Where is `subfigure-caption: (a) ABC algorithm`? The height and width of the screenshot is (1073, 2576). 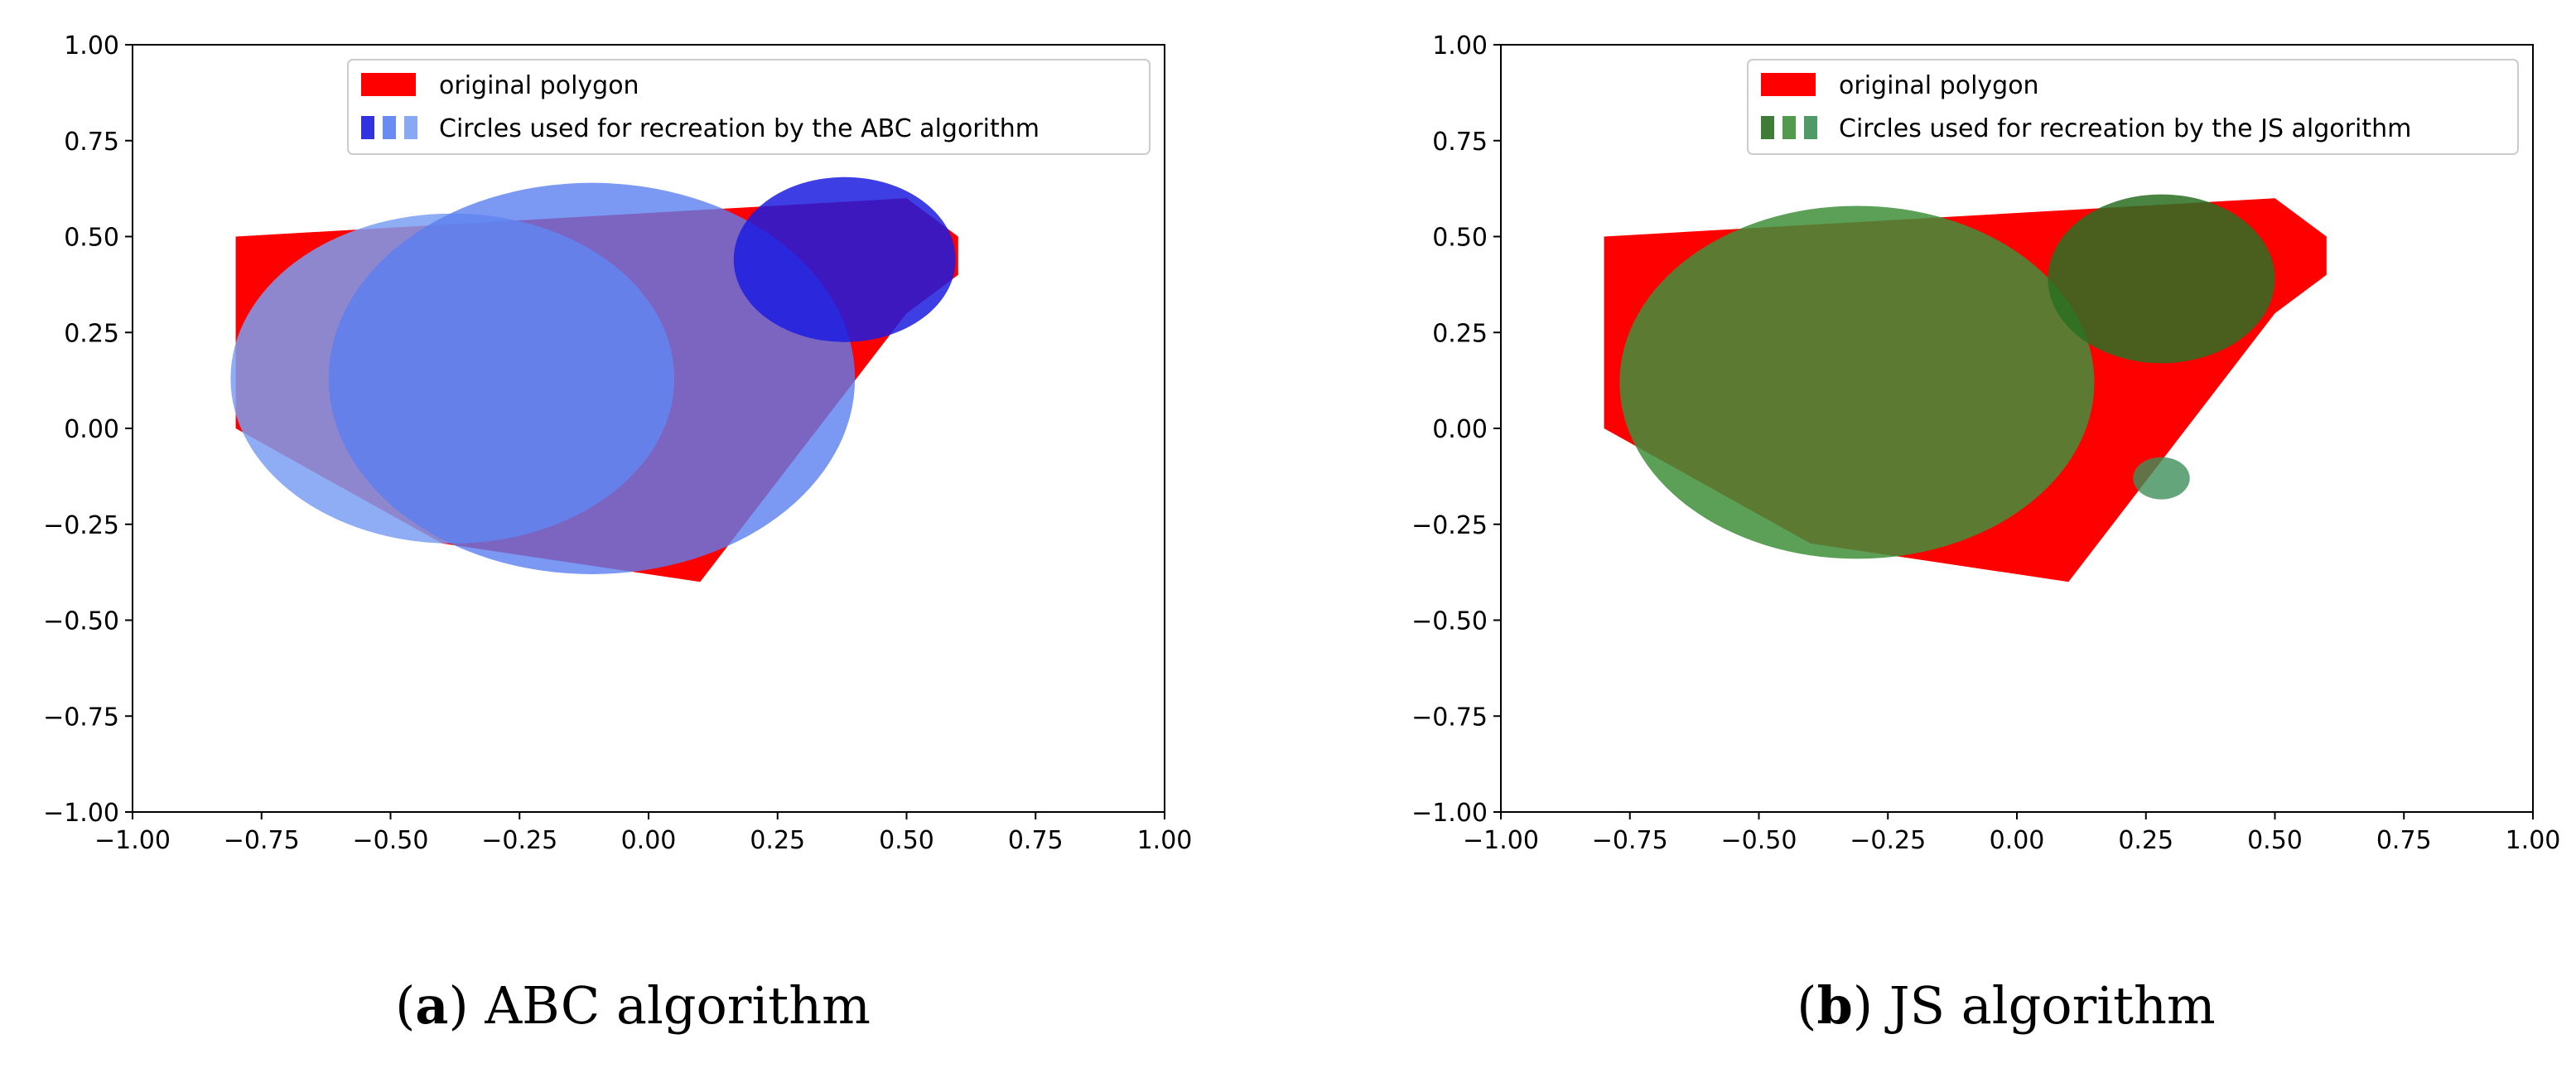 subfigure-caption: (a) ABC algorithm is located at coordinates (633, 1006).